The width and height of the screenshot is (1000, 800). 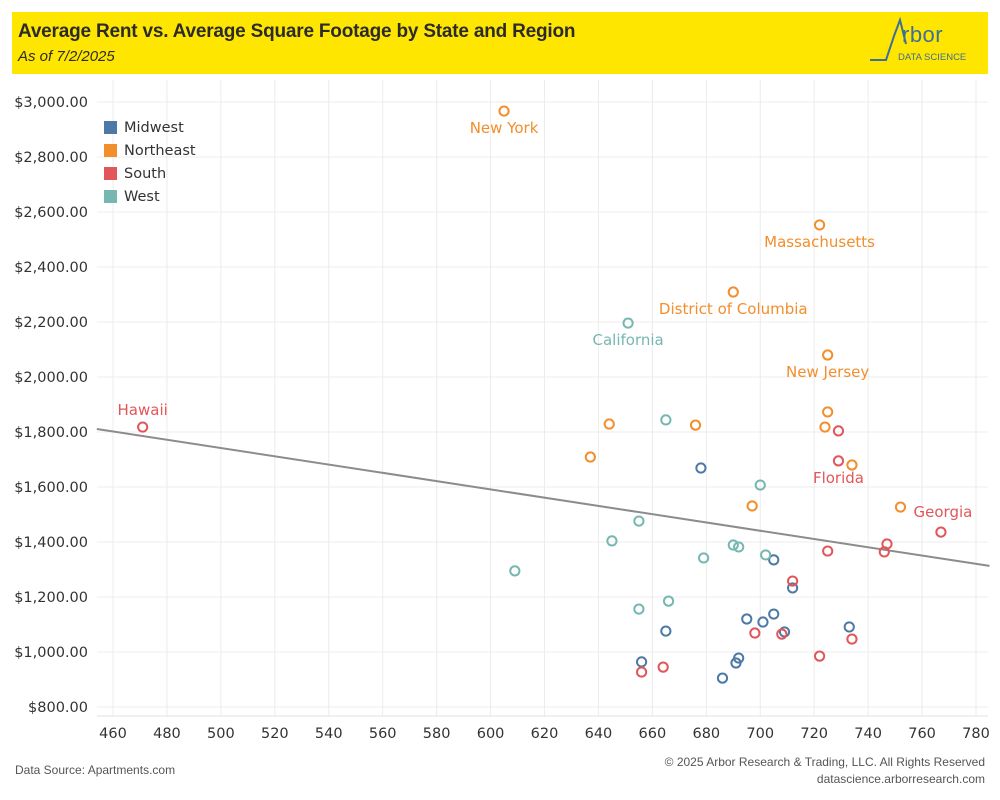 What do you see at coordinates (706, 734) in the screenshot?
I see `x-tick-label: 680` at bounding box center [706, 734].